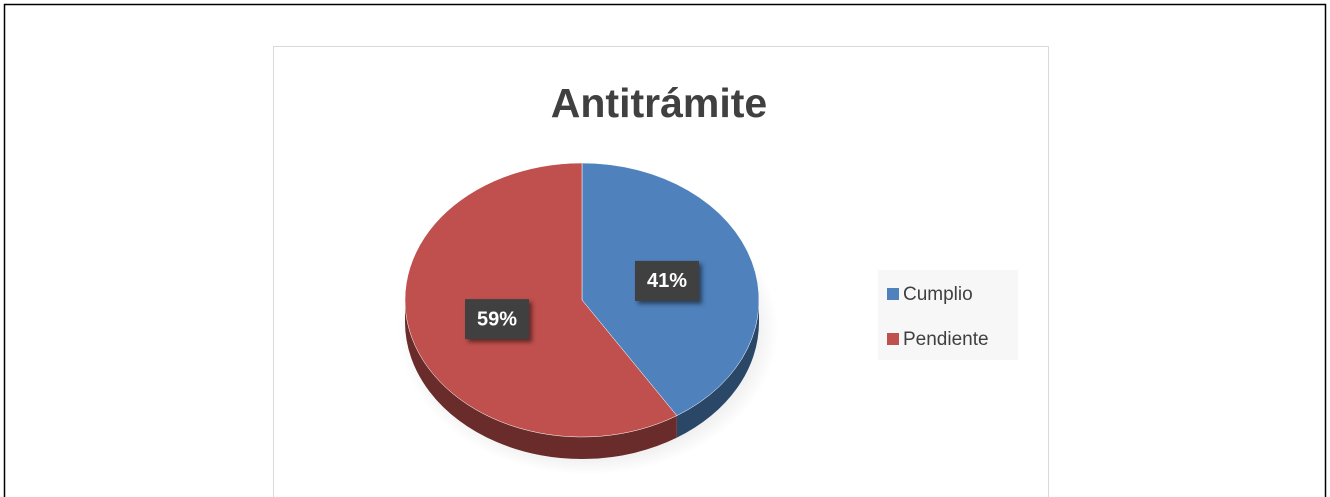 The height and width of the screenshot is (497, 1330). I want to click on legend-label: Cumplio, so click(938, 294).